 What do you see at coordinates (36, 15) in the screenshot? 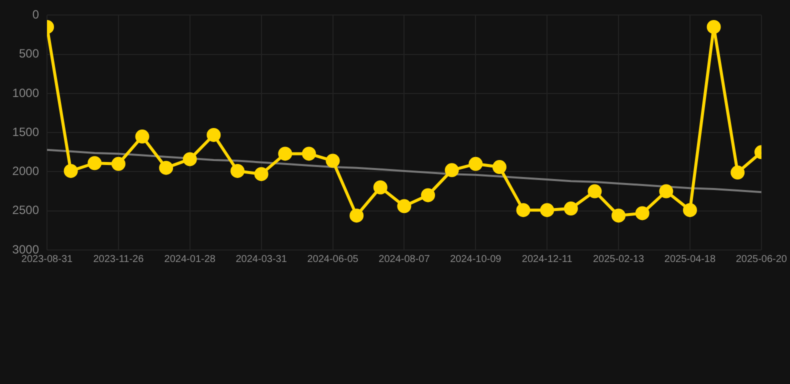
I see `y-tick-label: 0` at bounding box center [36, 15].